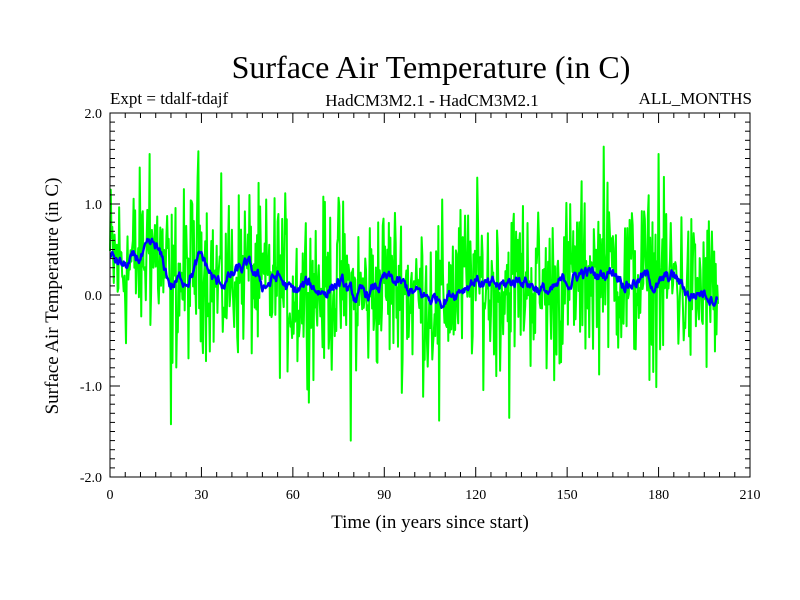  I want to click on y-tick-label: -2.0, so click(91, 478).